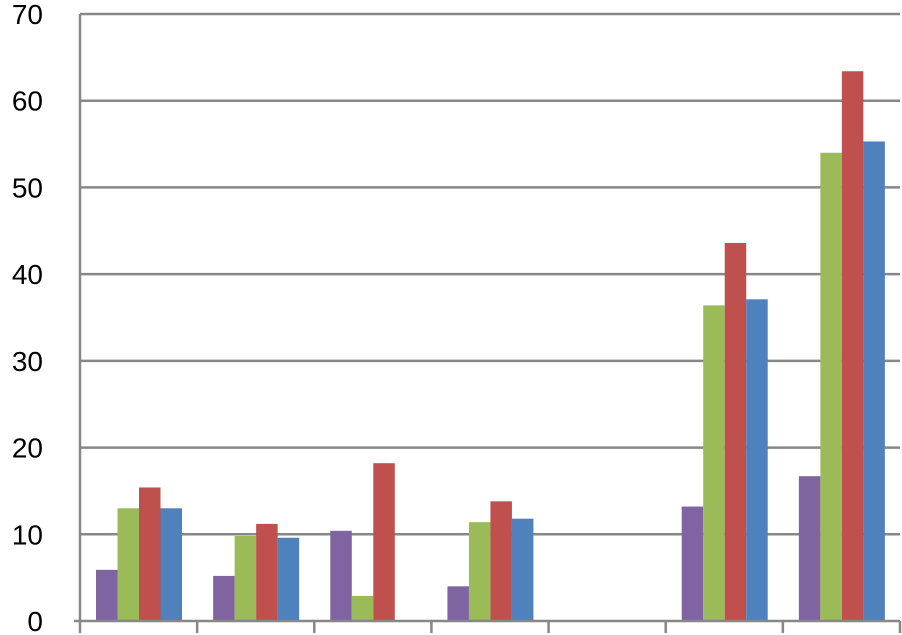  I want to click on y-tick-label: 60, so click(27, 101).